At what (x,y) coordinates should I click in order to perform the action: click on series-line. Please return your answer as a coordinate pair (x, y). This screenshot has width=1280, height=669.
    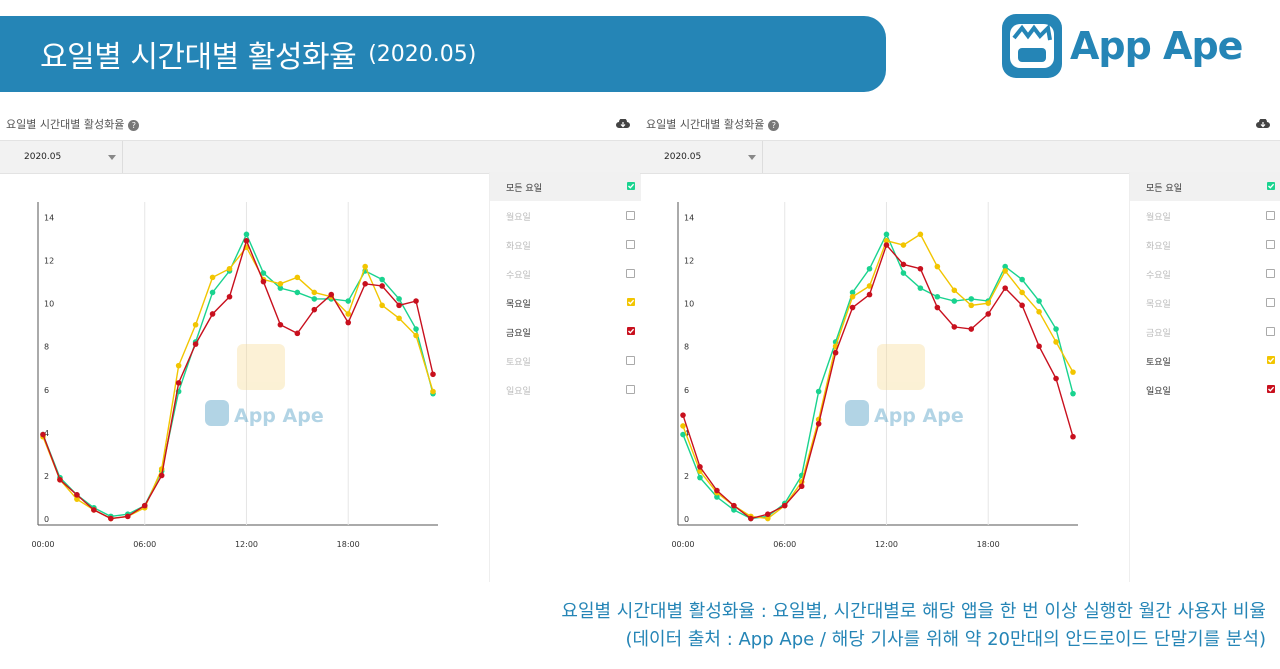
    Looking at the image, I should click on (878, 381).